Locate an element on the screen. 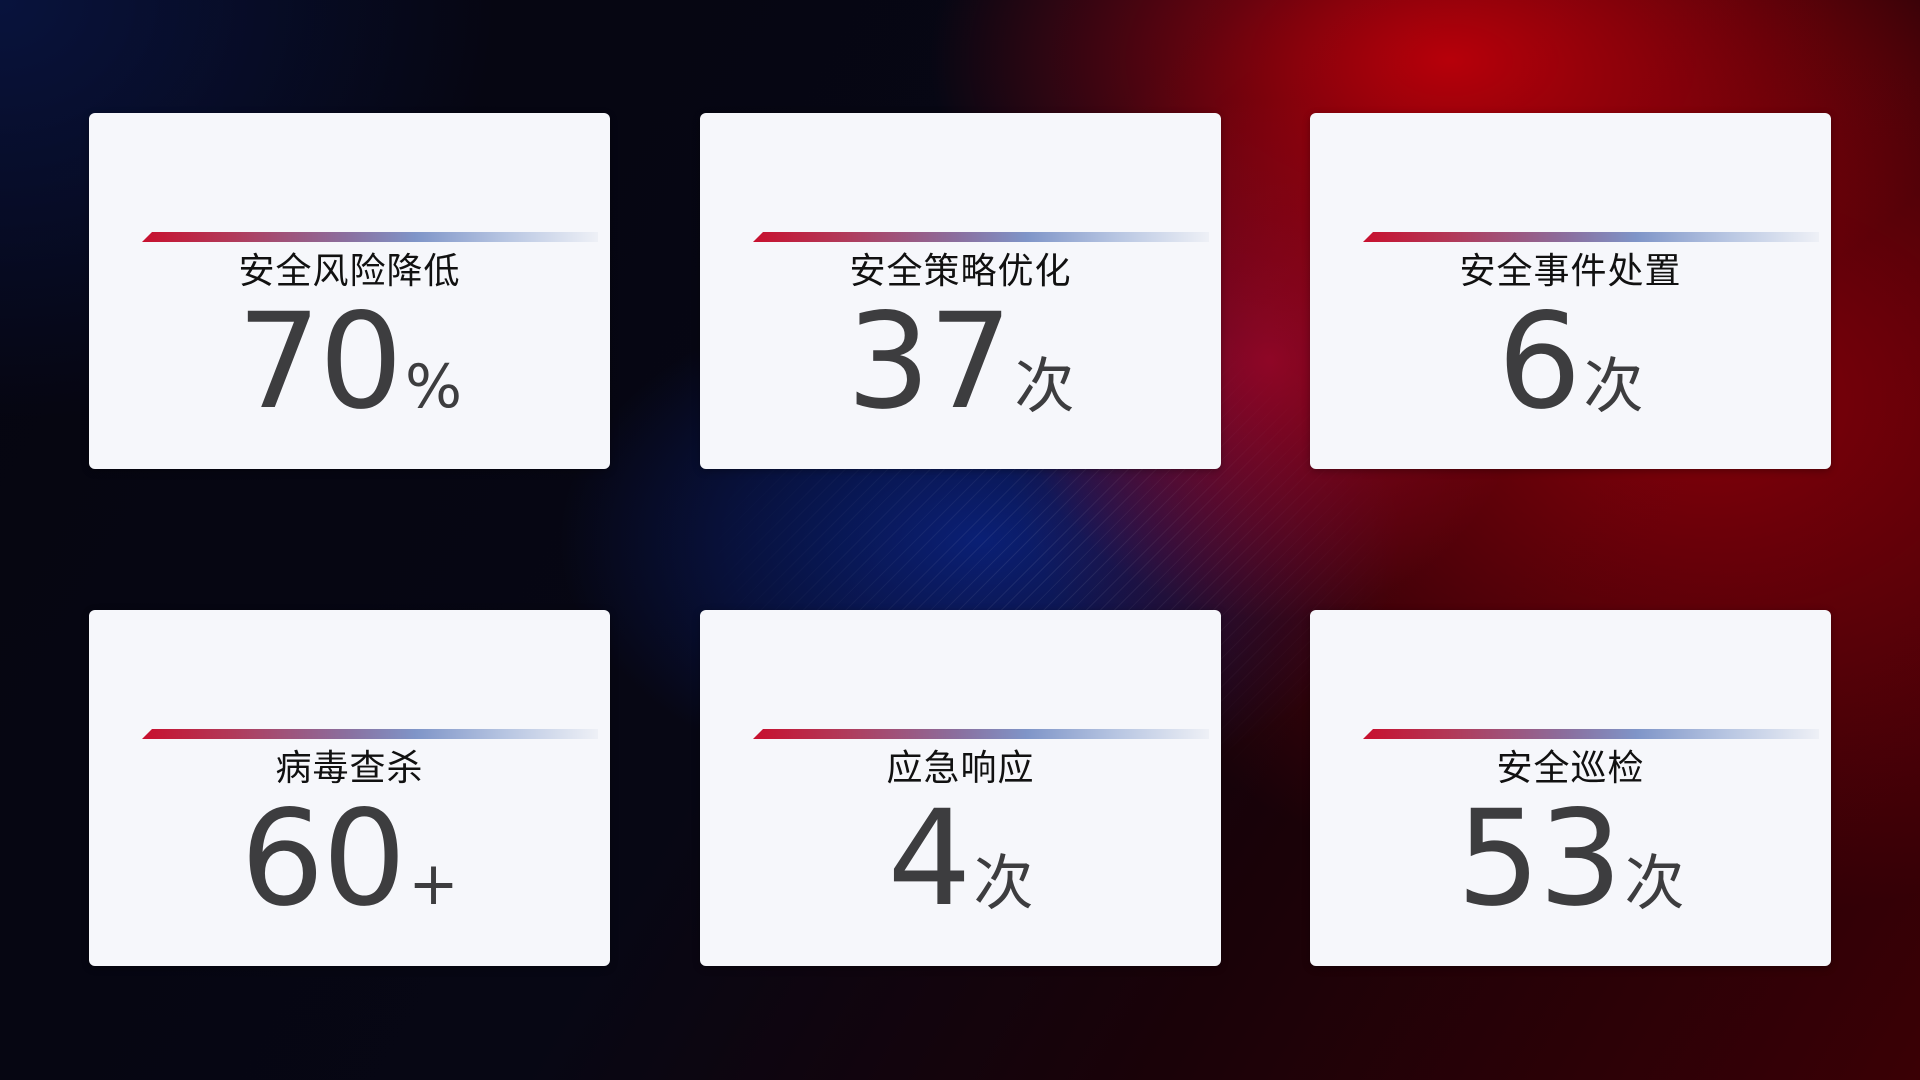 The image size is (1920, 1080). stat-card-virus-removal: 病毒查杀 60+ is located at coordinates (349, 788).